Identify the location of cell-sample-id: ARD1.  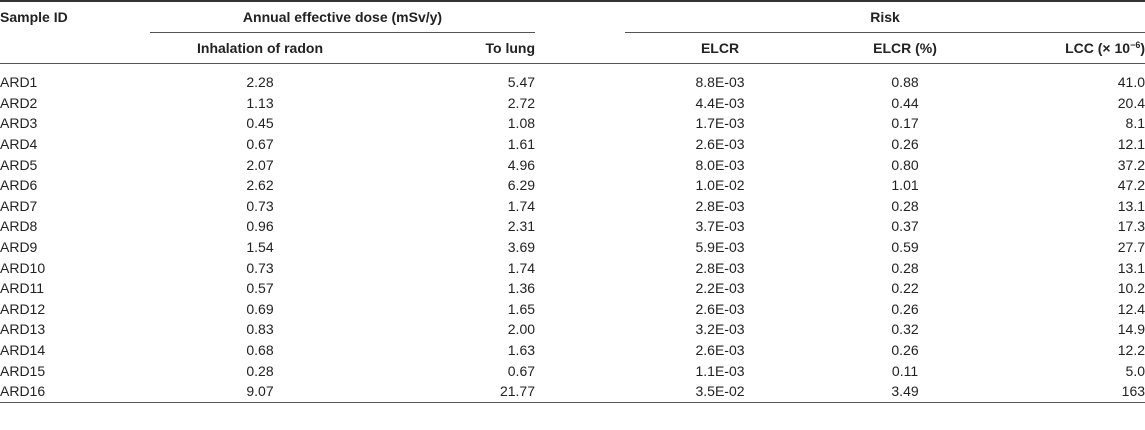
(19, 82).